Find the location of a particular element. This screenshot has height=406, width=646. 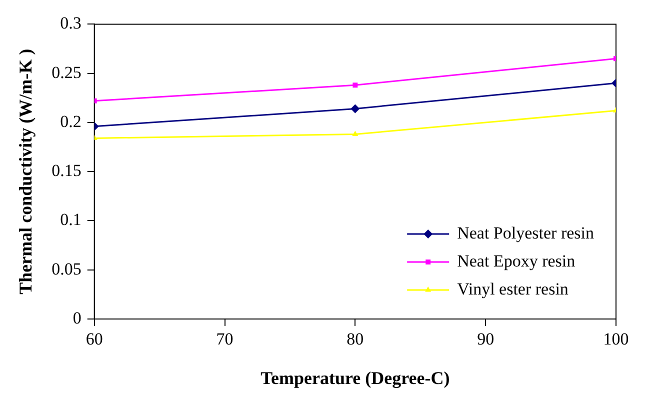

y-tick-label: 0 is located at coordinates (77, 318).